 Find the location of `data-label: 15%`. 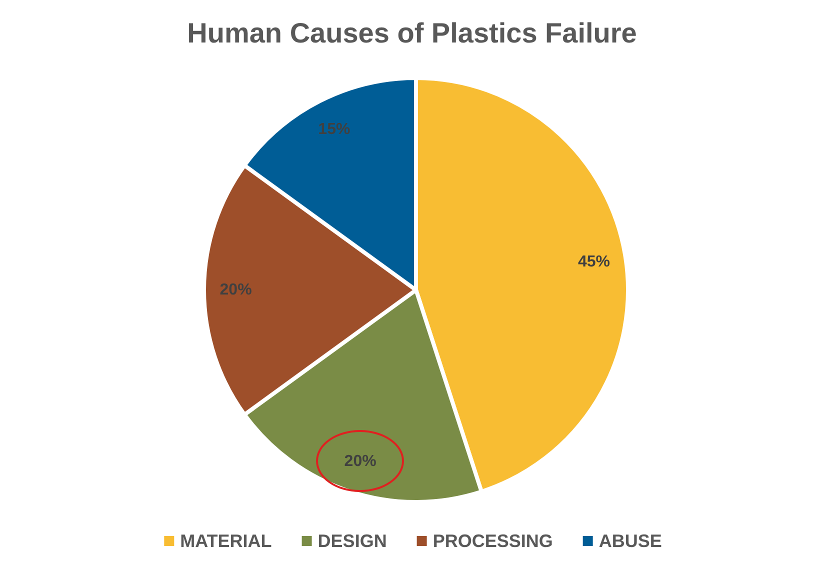

data-label: 15% is located at coordinates (334, 129).